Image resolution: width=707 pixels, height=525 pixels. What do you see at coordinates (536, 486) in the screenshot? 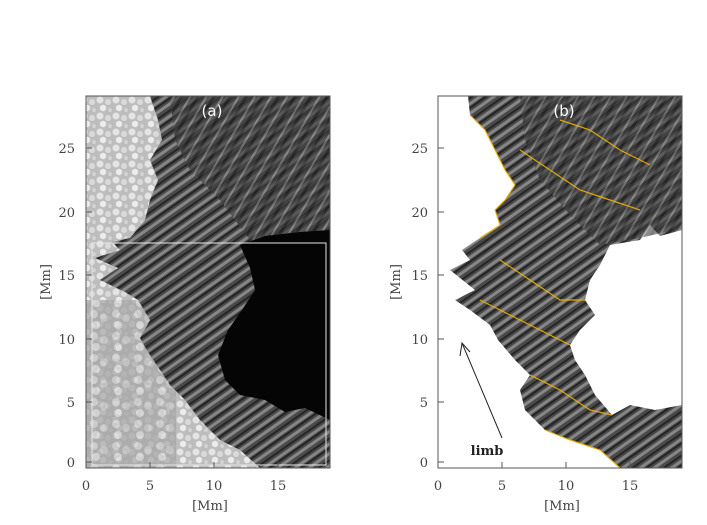
I see `panel-b-x-tick-labels: 0 5 10 15` at bounding box center [536, 486].